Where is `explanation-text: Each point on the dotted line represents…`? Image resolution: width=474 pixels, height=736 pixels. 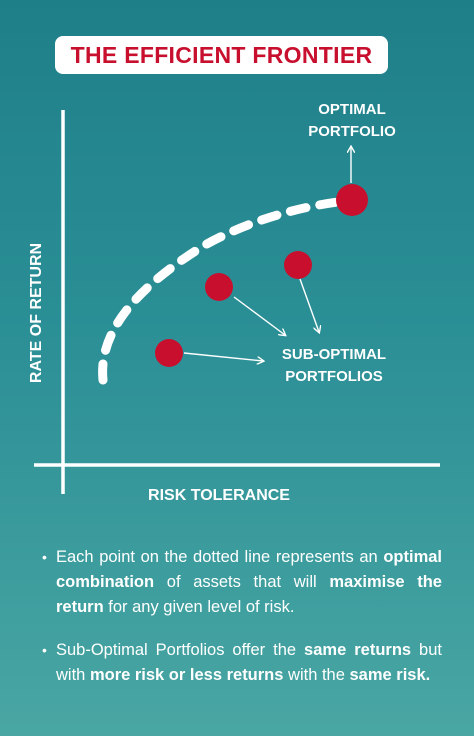
explanation-text: Each point on the dotted line represents… is located at coordinates (249, 582).